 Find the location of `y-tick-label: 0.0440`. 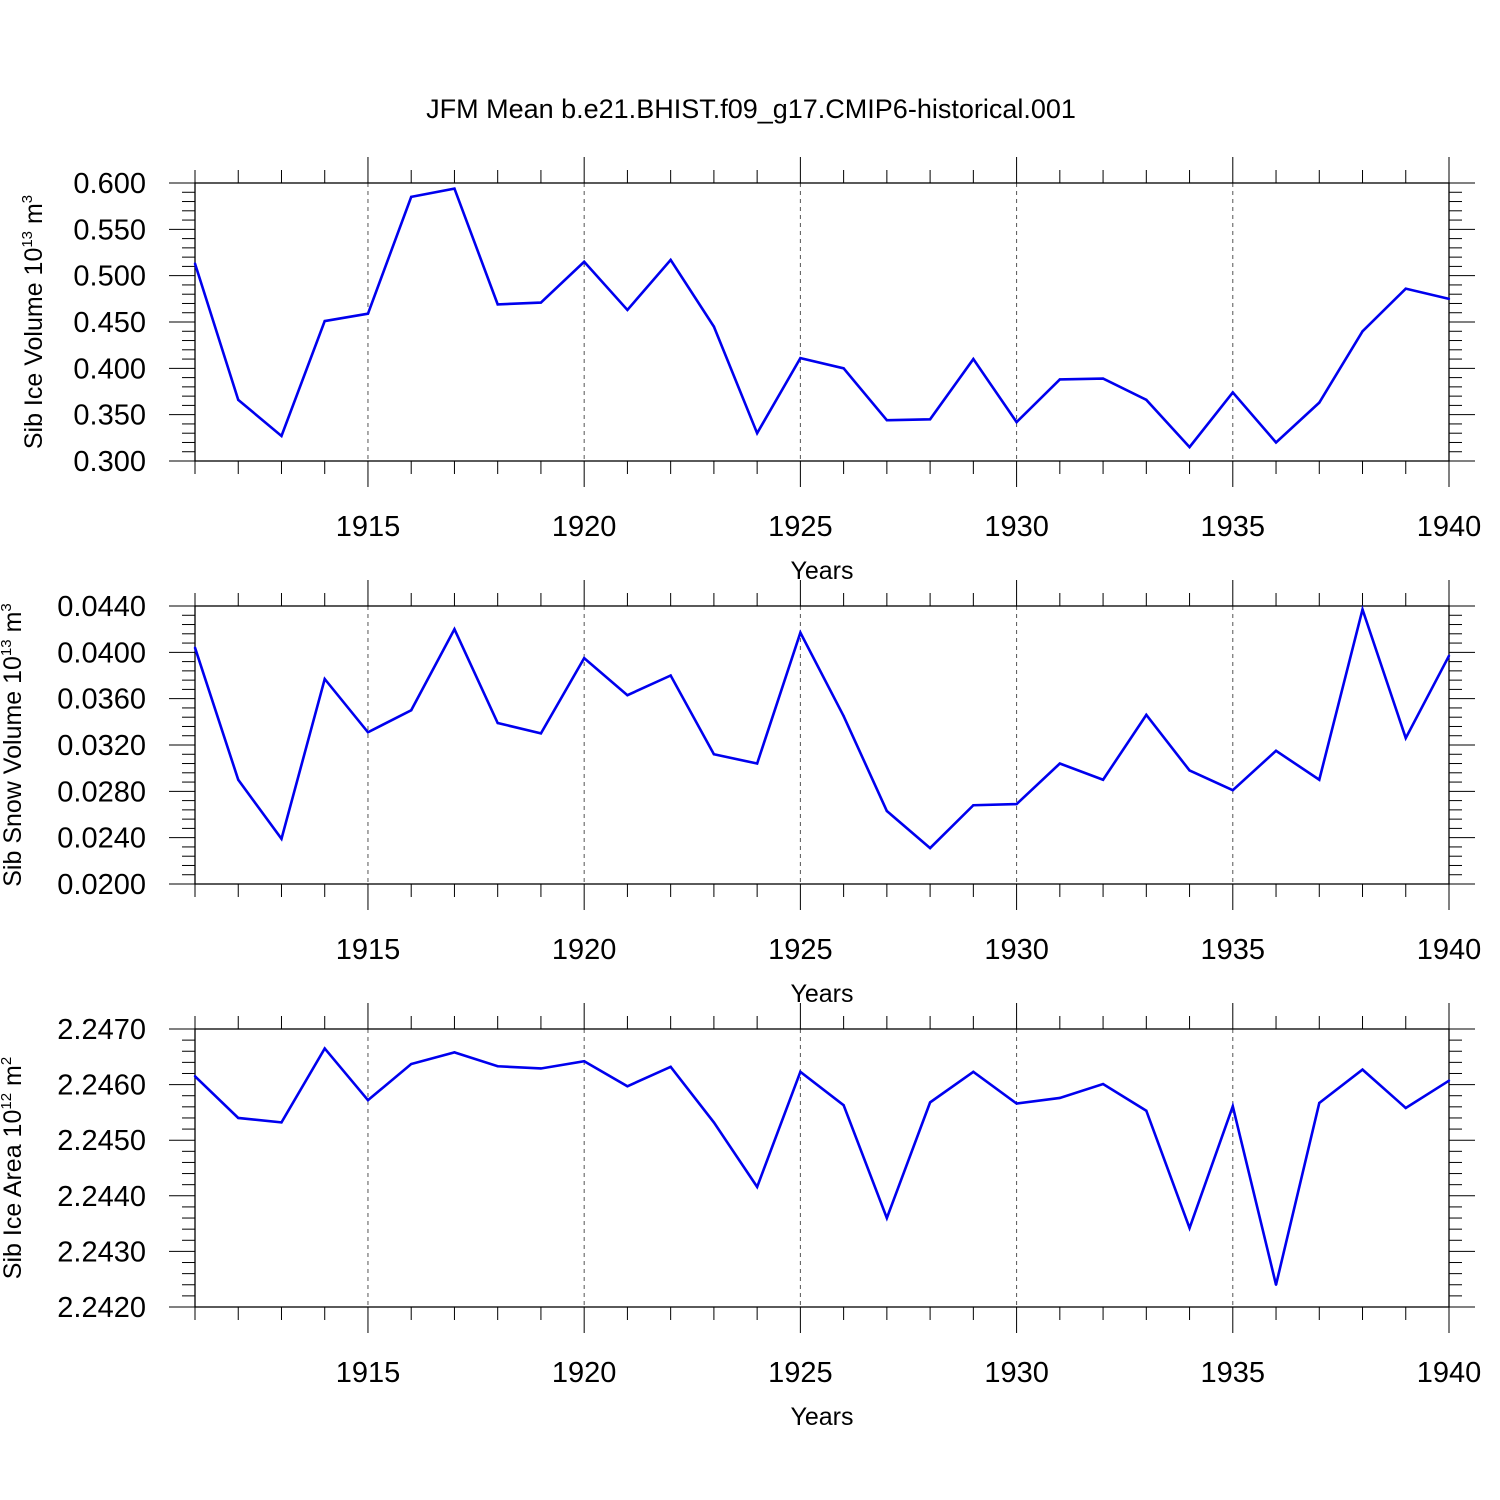

y-tick-label: 0.0440 is located at coordinates (101, 607).